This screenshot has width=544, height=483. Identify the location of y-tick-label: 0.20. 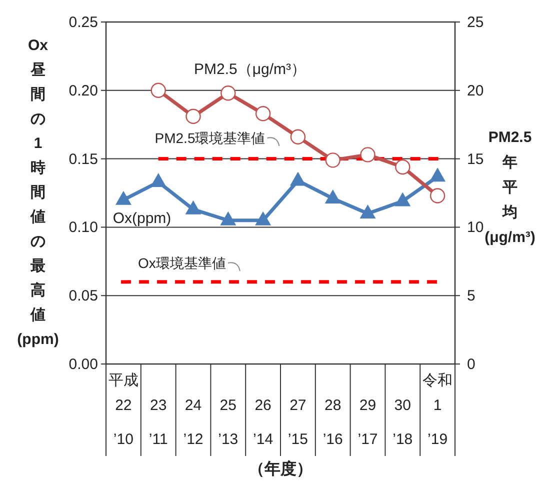
(83, 91).